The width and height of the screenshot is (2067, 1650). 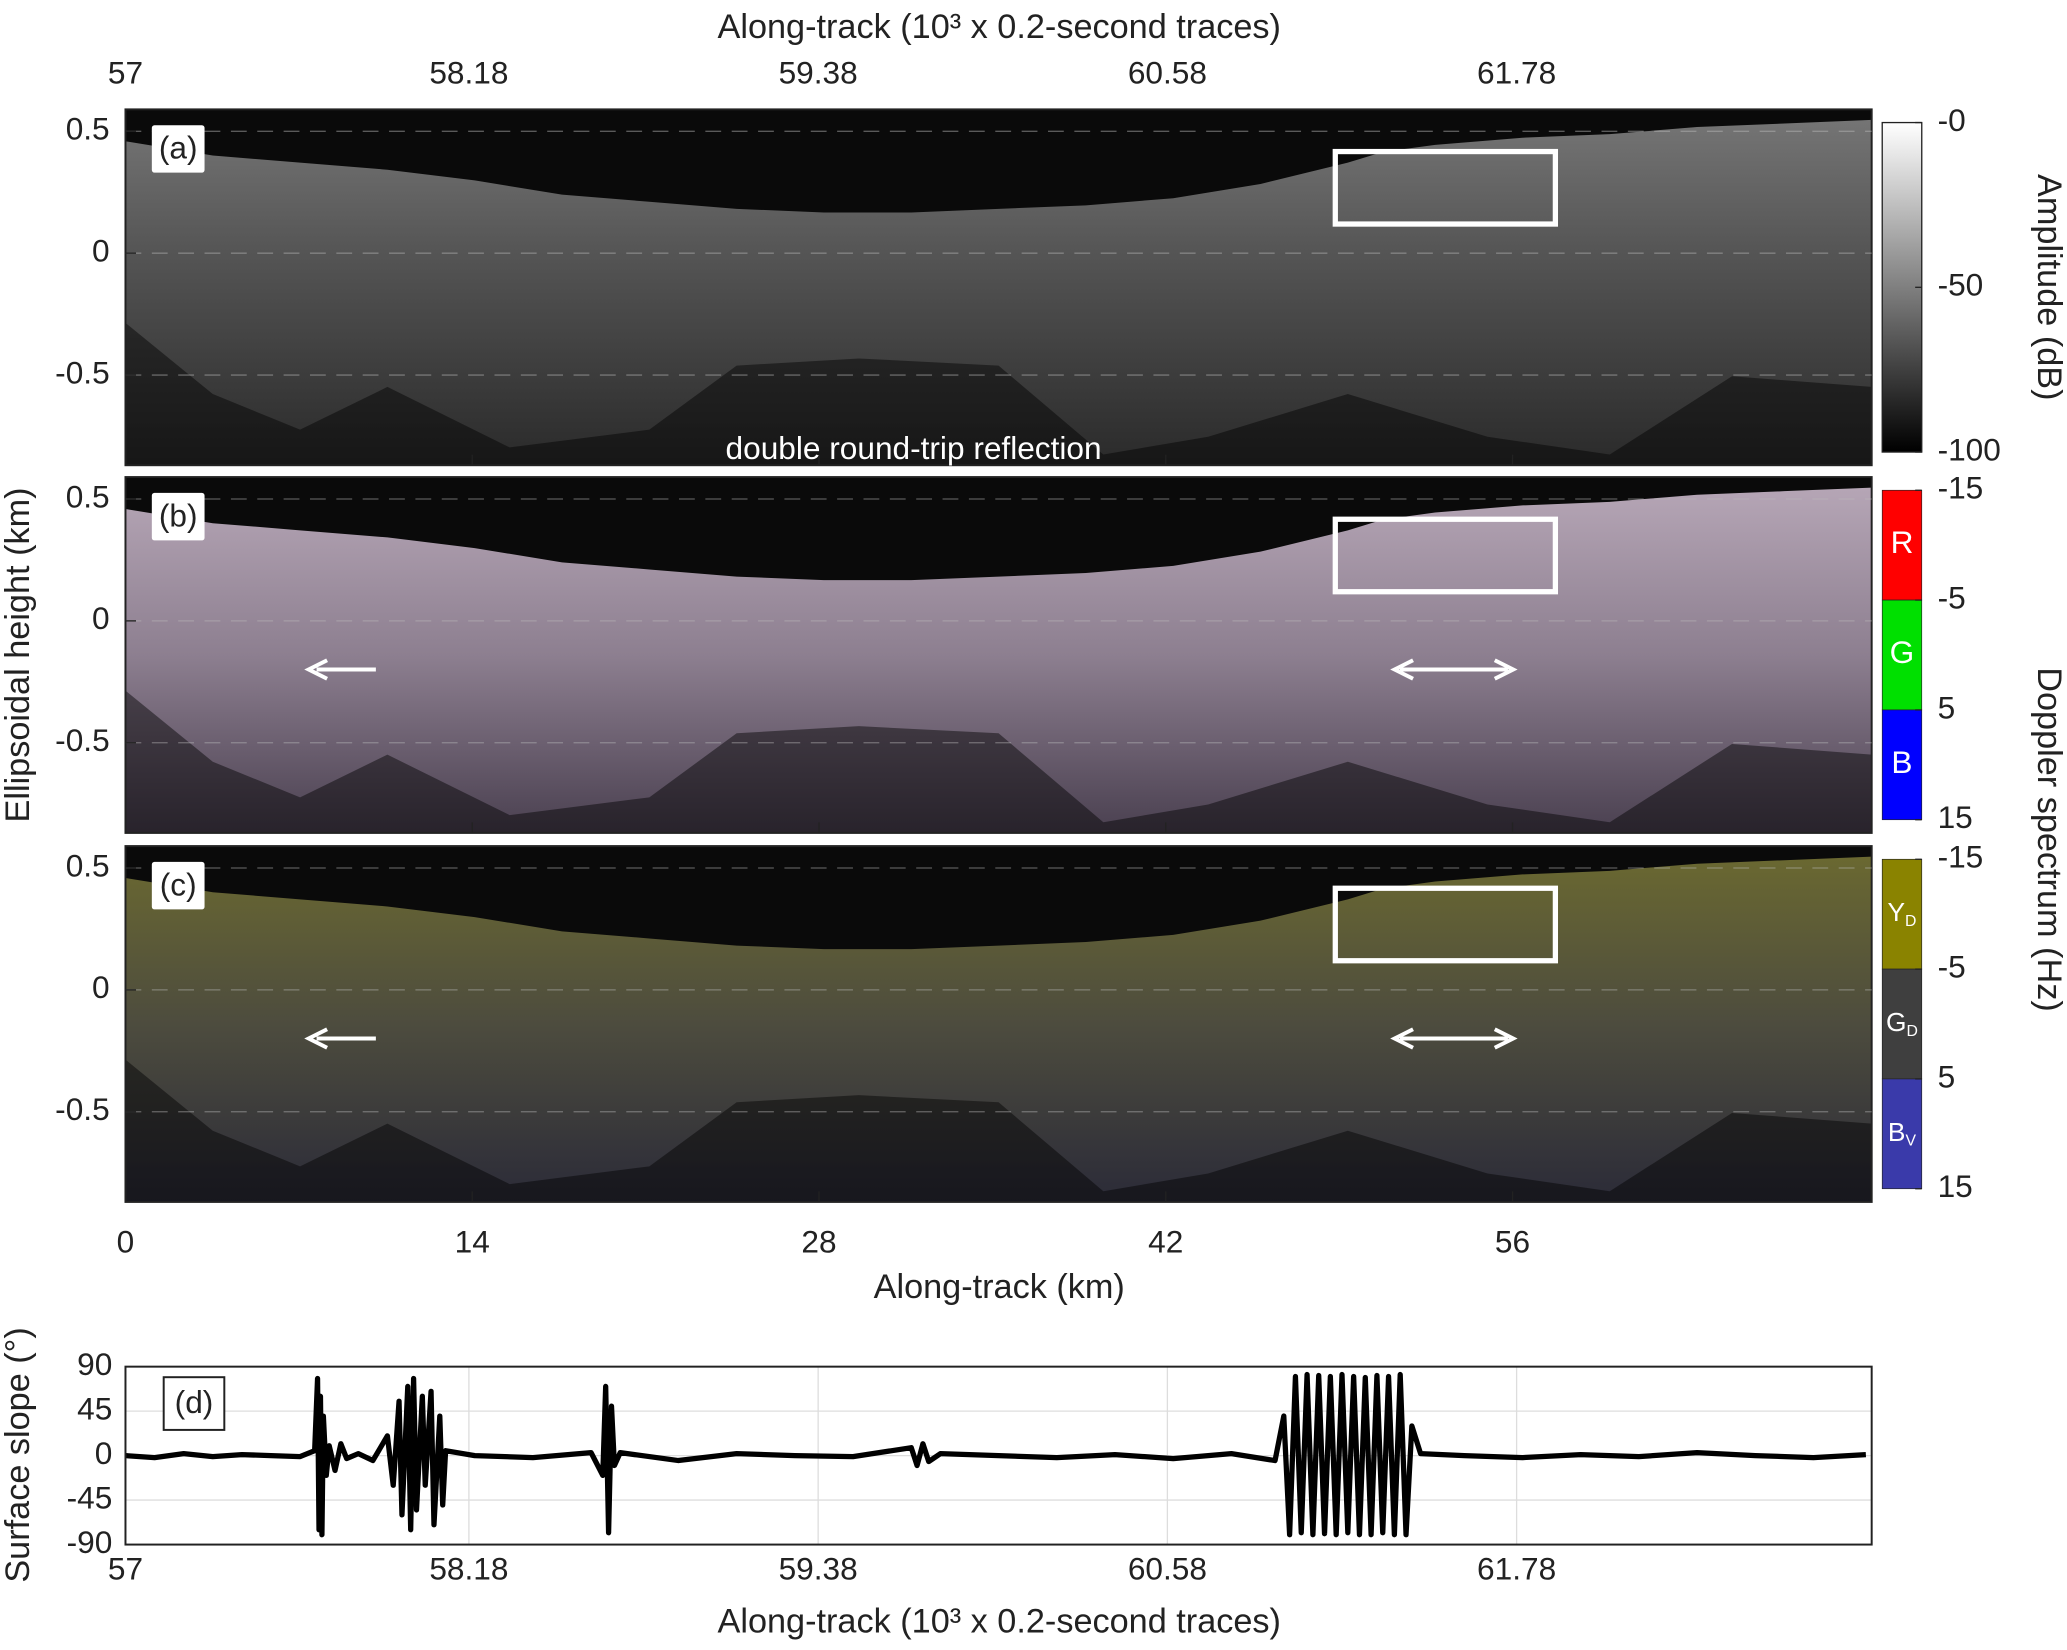 I want to click on x-tick-label: 60.58, so click(x=1167, y=1568).